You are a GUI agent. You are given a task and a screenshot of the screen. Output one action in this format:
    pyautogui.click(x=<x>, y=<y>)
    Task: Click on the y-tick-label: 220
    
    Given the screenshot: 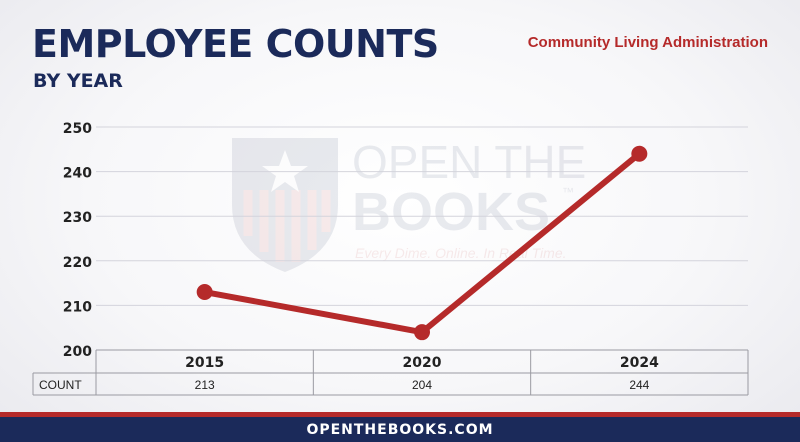 What is the action you would take?
    pyautogui.click(x=77, y=263)
    